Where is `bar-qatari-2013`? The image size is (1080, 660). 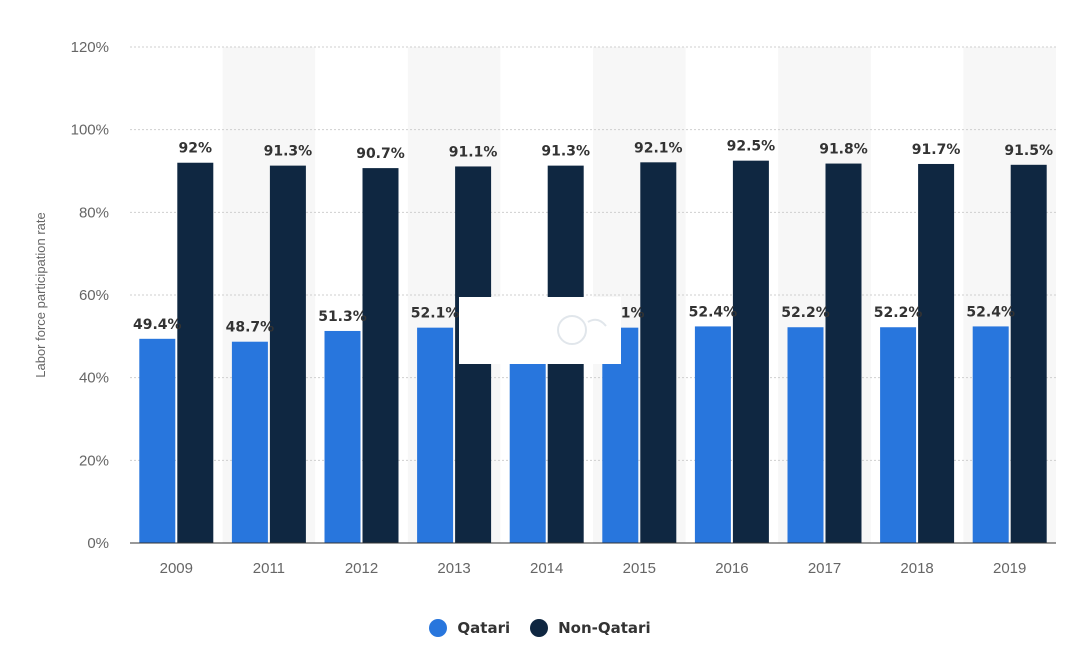
bar-qatari-2013 is located at coordinates (435, 435).